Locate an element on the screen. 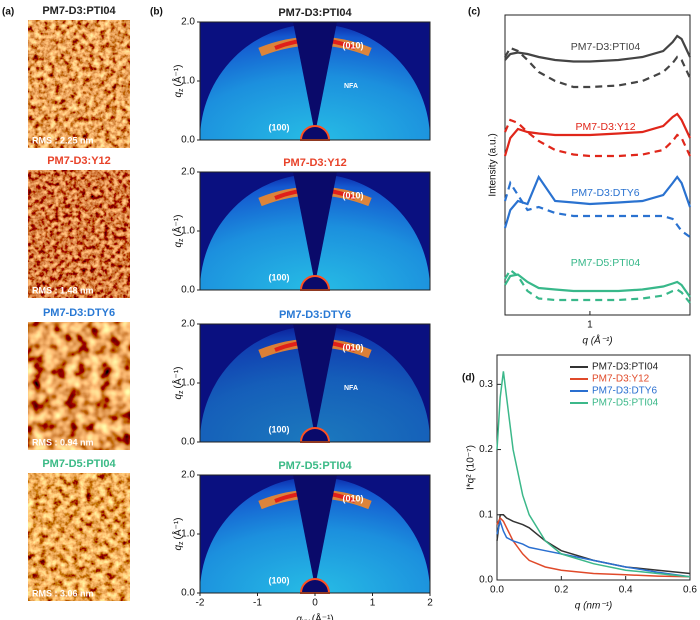 The width and height of the screenshot is (700, 620). panel-label: (a) is located at coordinates (8, 12).